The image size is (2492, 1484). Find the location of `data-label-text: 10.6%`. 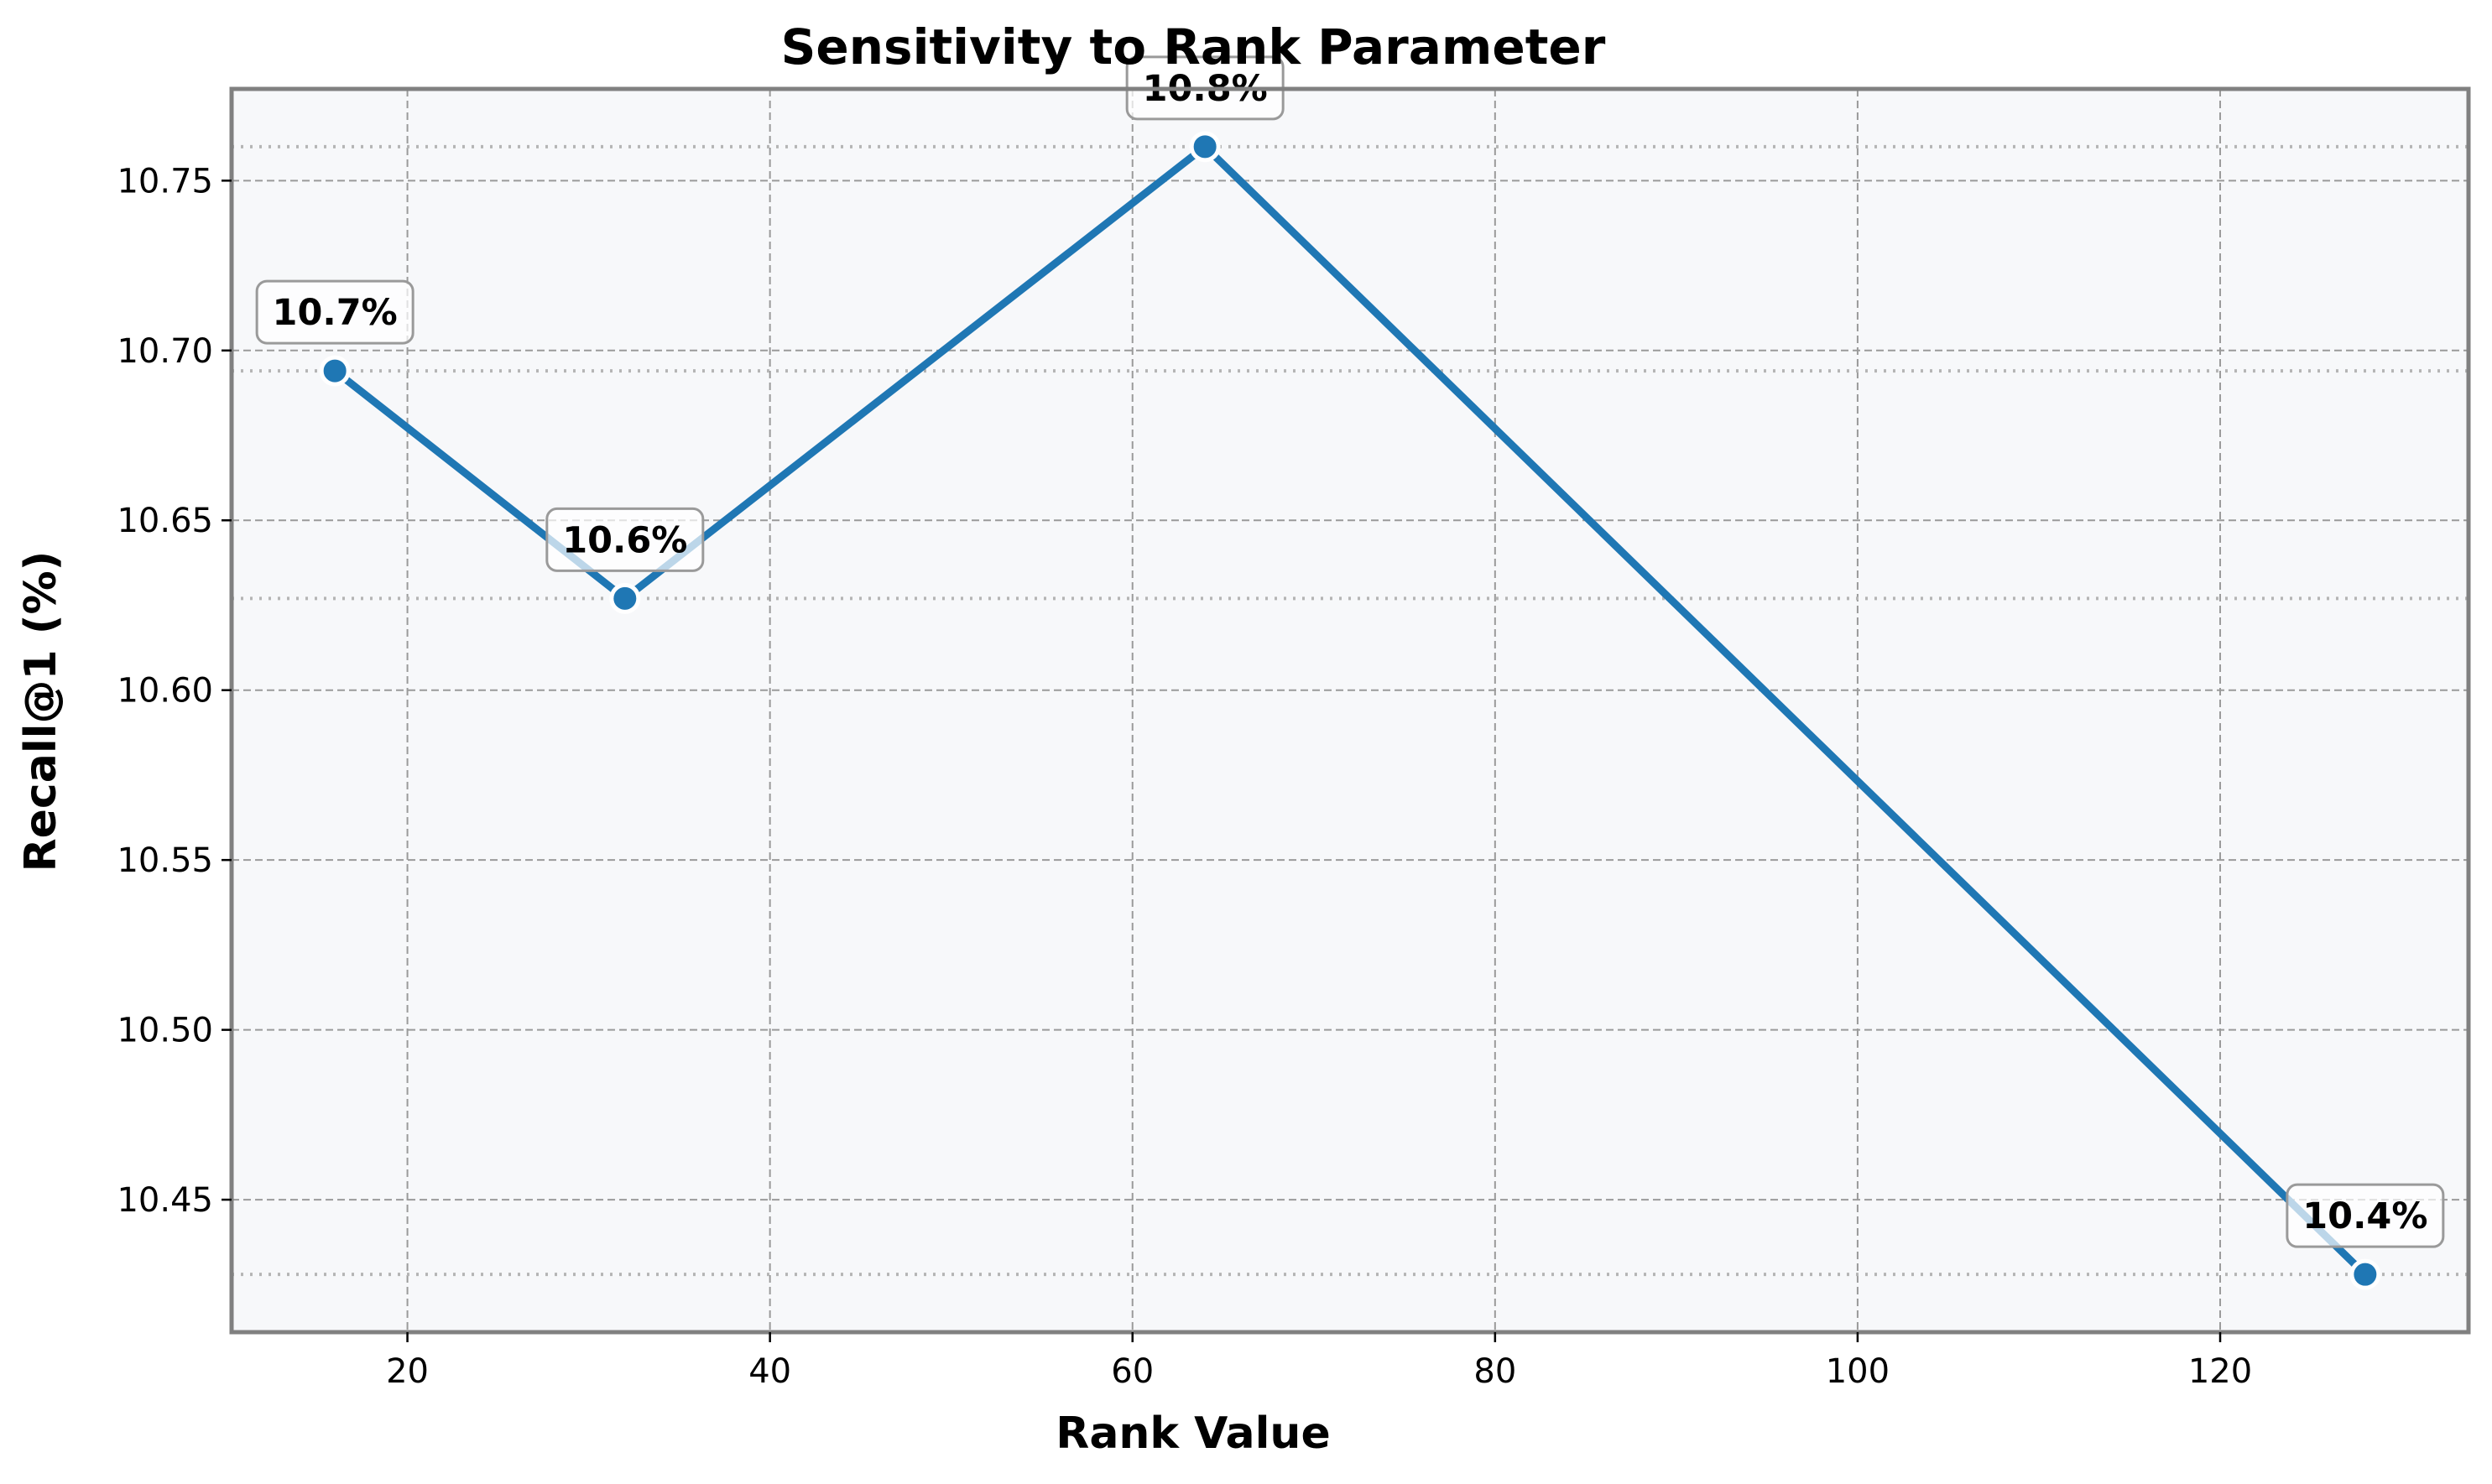

data-label-text: 10.6% is located at coordinates (624, 540).